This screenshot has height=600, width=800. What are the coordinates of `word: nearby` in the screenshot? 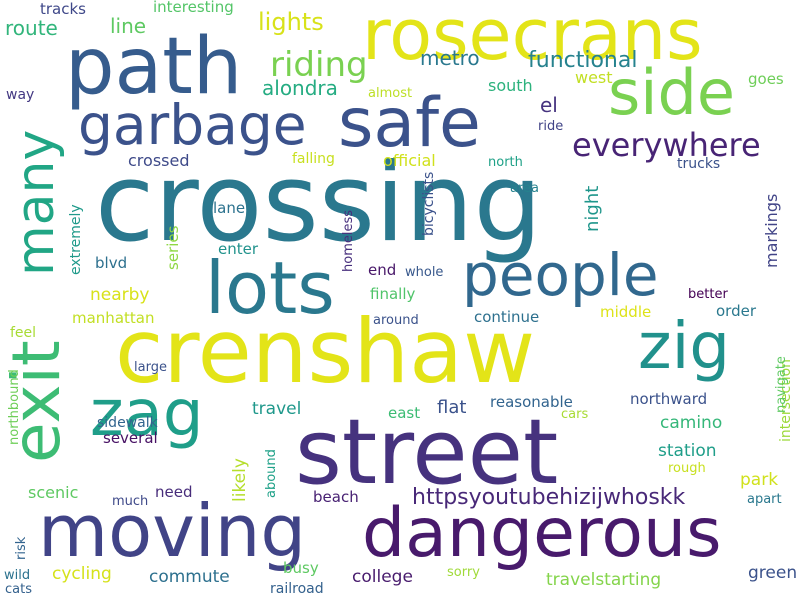 It's located at (120, 295).